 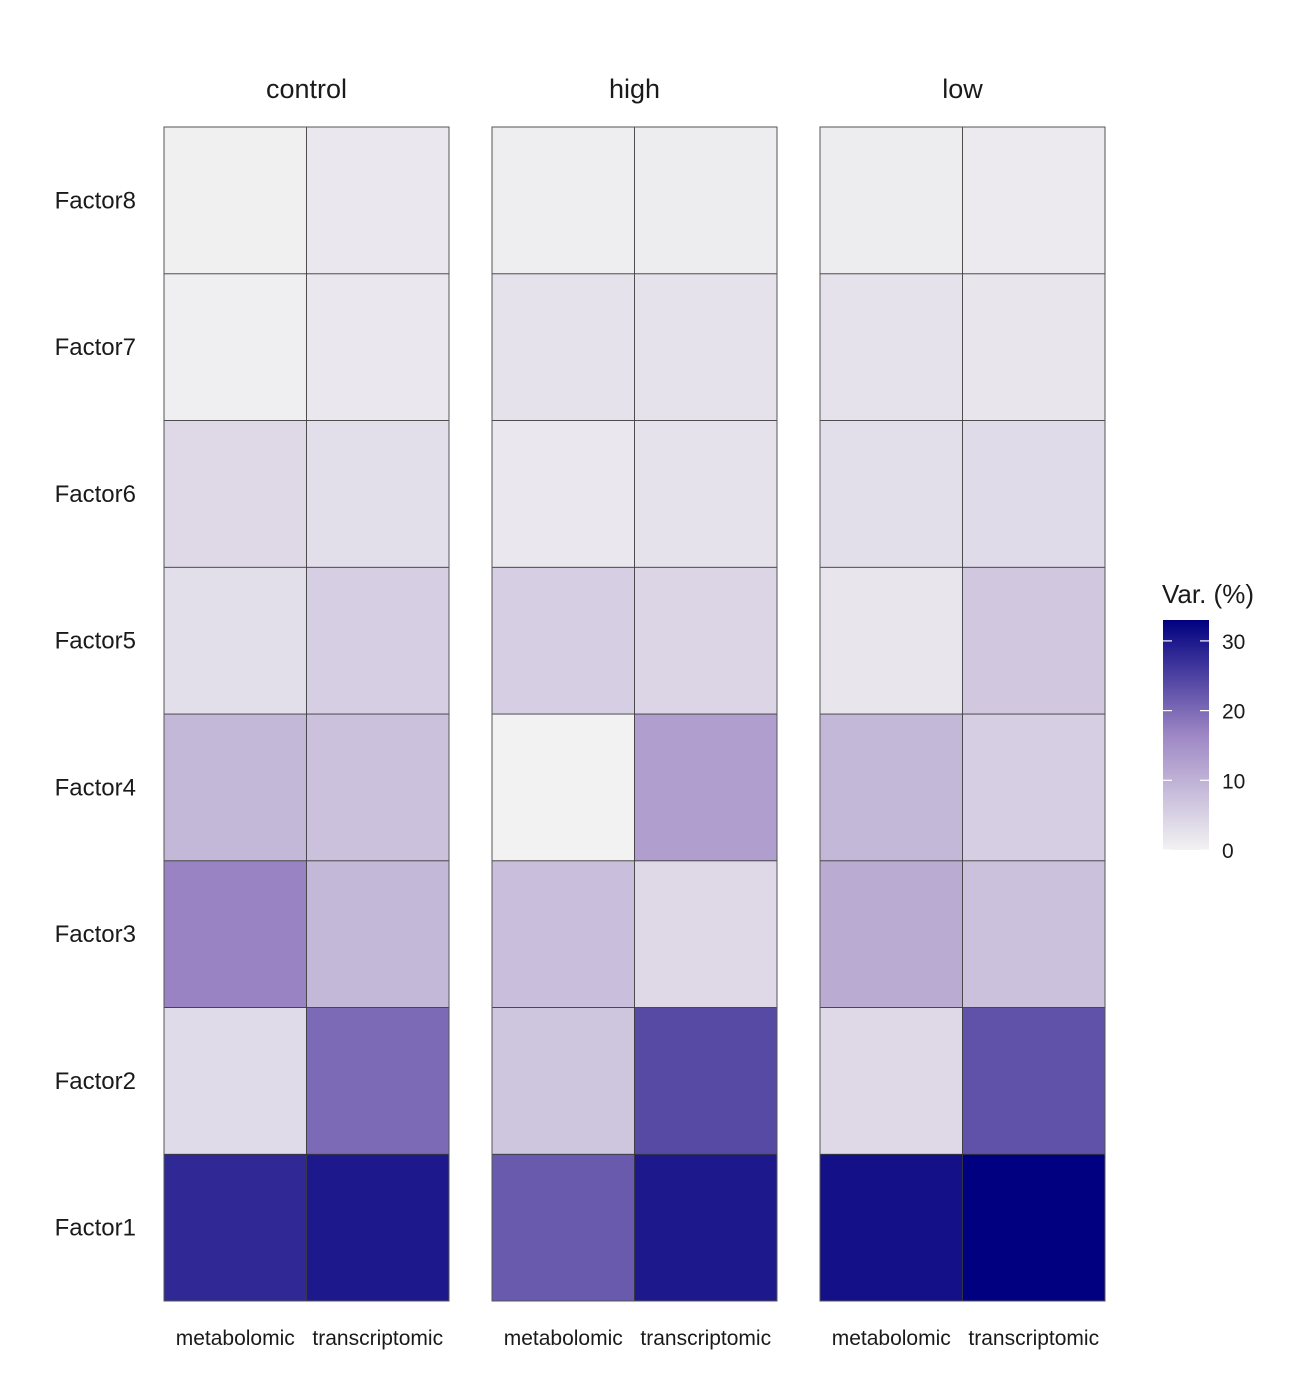 I want to click on cell-low-metabolomic-Factor4, so click(x=891, y=787).